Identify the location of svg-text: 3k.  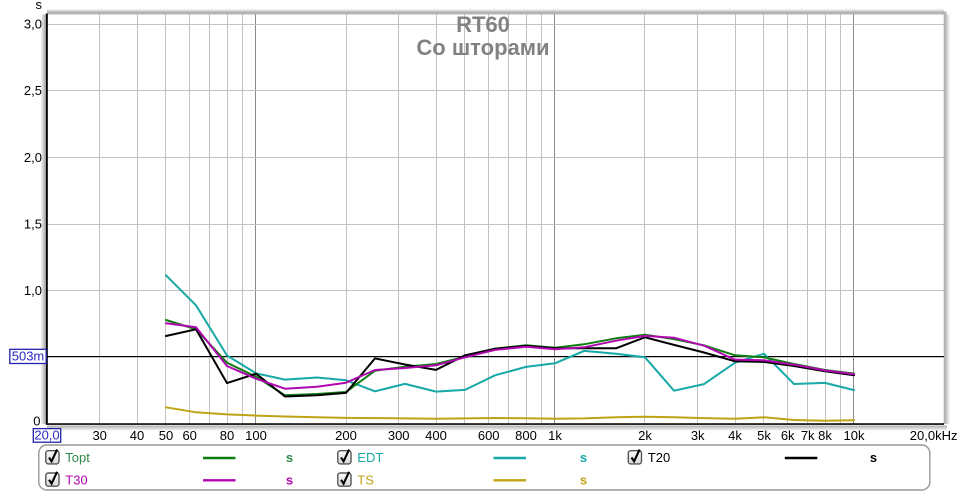
(698, 435).